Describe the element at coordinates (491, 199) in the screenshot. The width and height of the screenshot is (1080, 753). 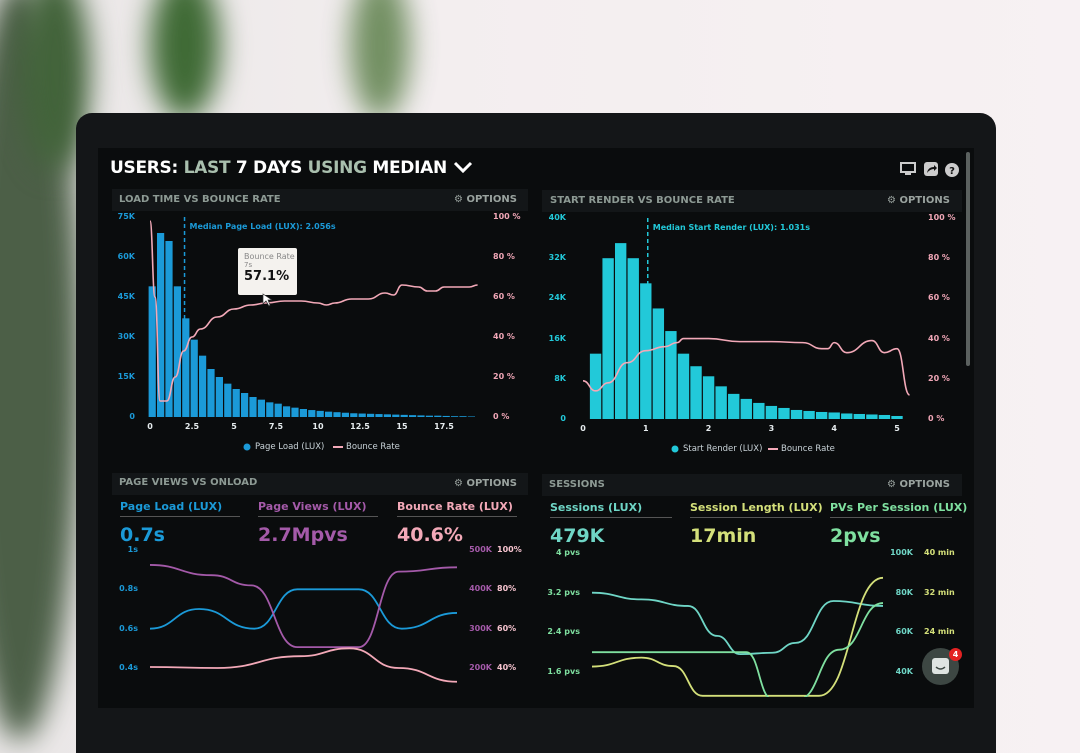
I see `options-label: OPTIONS` at that location.